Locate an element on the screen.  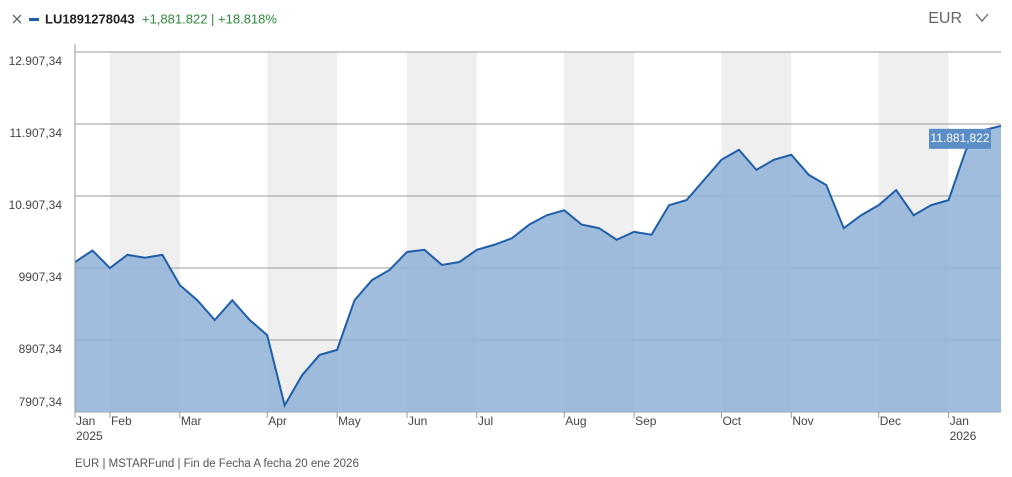
currency-select: EUR is located at coordinates (945, 18).